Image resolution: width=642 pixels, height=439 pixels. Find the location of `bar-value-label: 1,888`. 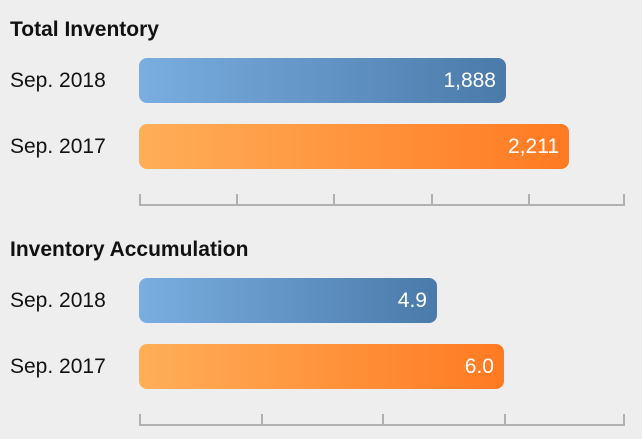

bar-value-label: 1,888 is located at coordinates (469, 80).